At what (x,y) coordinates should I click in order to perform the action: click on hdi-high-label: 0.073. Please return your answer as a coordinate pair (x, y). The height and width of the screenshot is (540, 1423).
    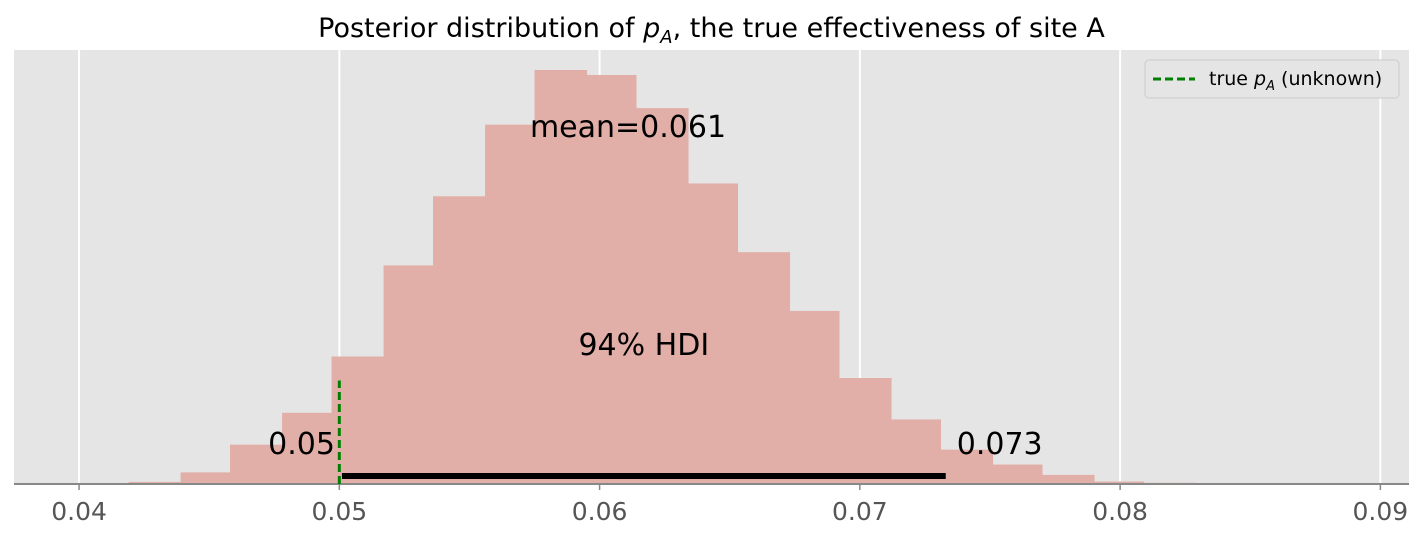
    Looking at the image, I should click on (1000, 444).